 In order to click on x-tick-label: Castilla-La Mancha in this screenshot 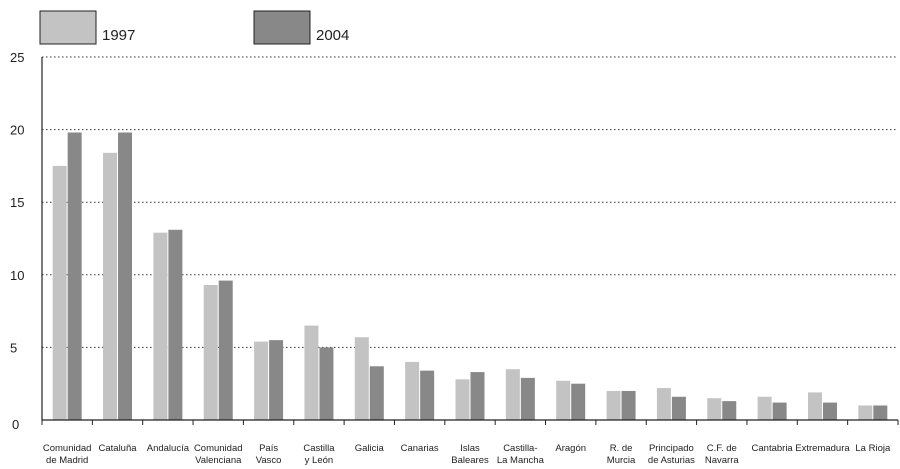, I will do `click(521, 454)`.